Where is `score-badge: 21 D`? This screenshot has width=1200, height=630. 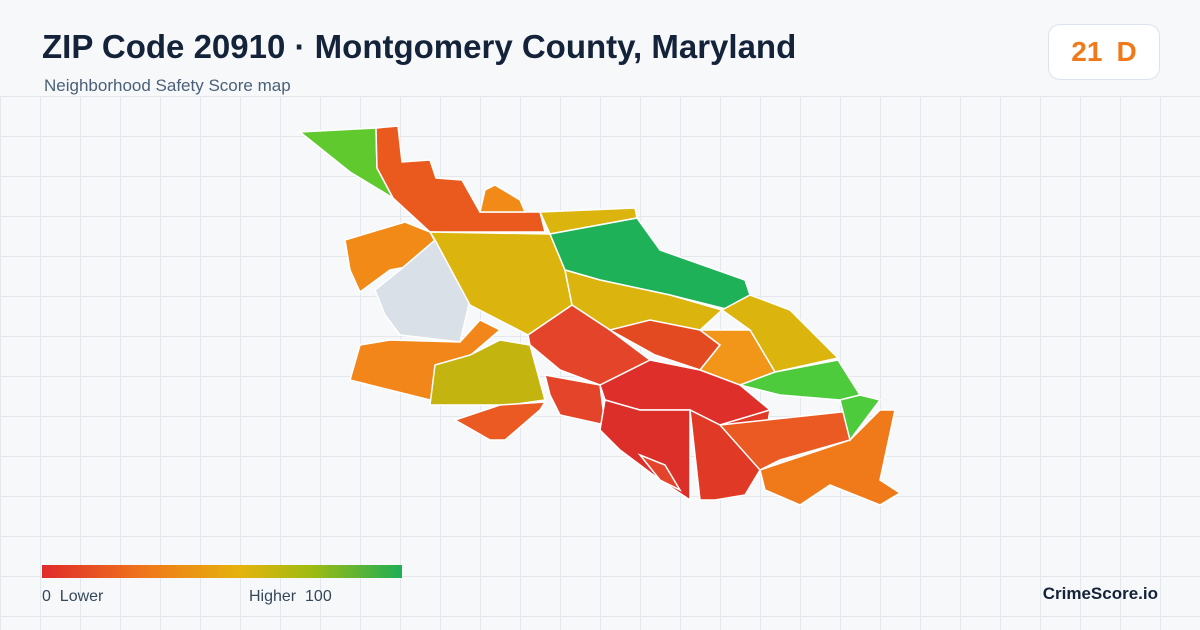
score-badge: 21 D is located at coordinates (1104, 52).